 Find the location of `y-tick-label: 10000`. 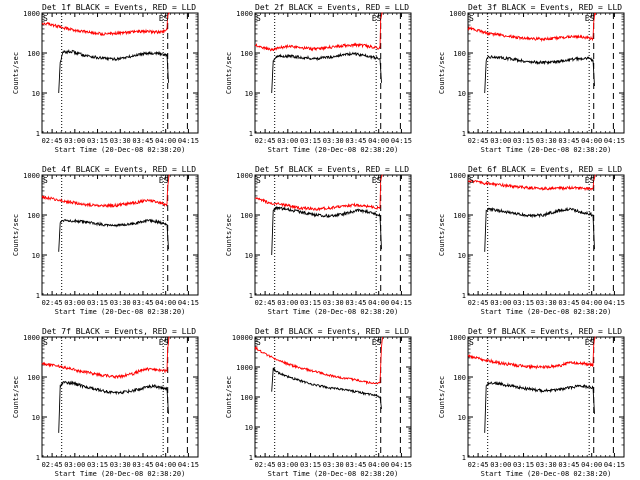

y-tick-label: 10000 is located at coordinates (242, 338).